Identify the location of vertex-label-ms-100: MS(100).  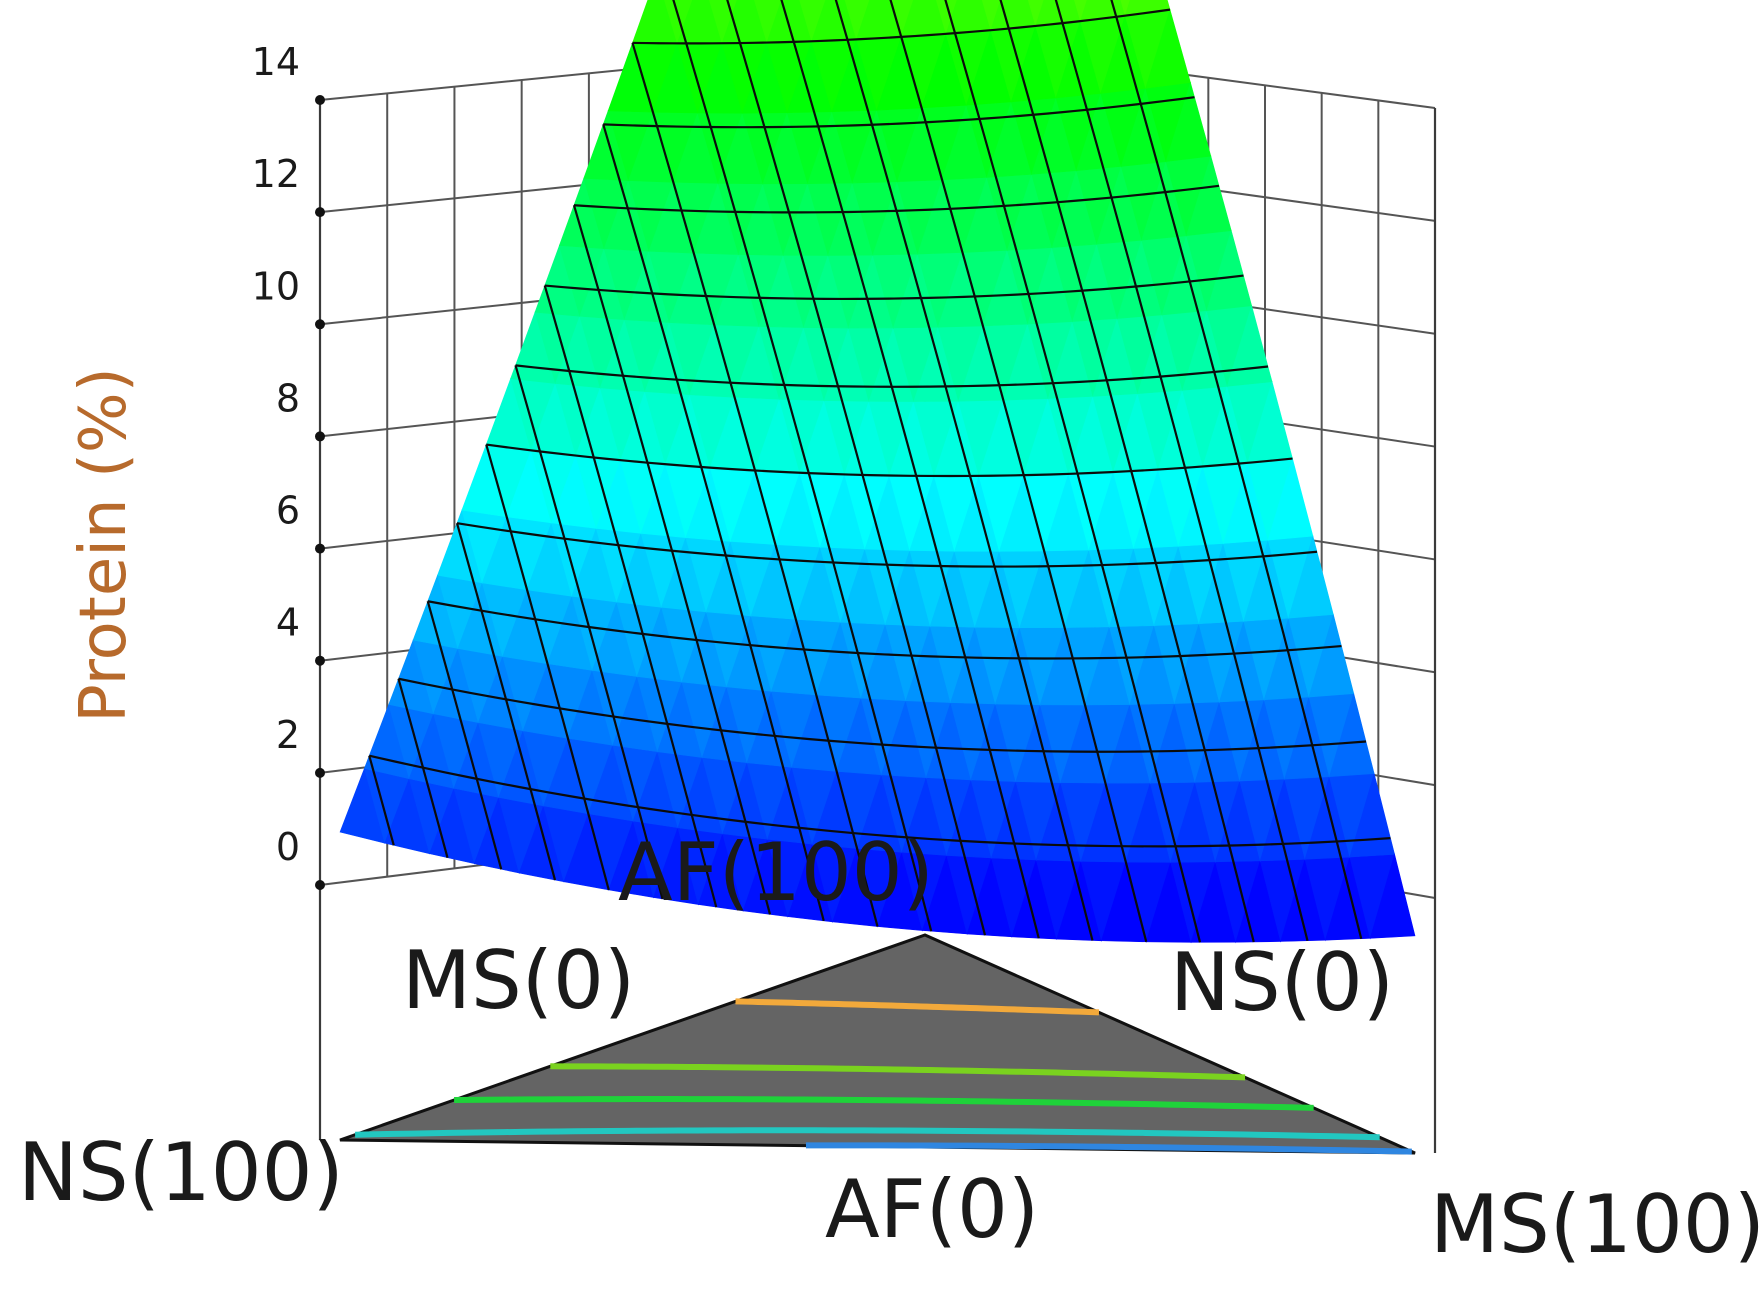
(1594, 1224).